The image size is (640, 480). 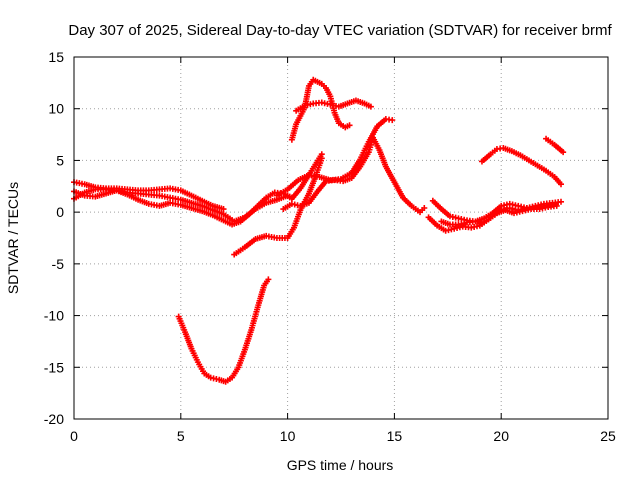 I want to click on y-tick-label: -10, so click(x=54, y=316).